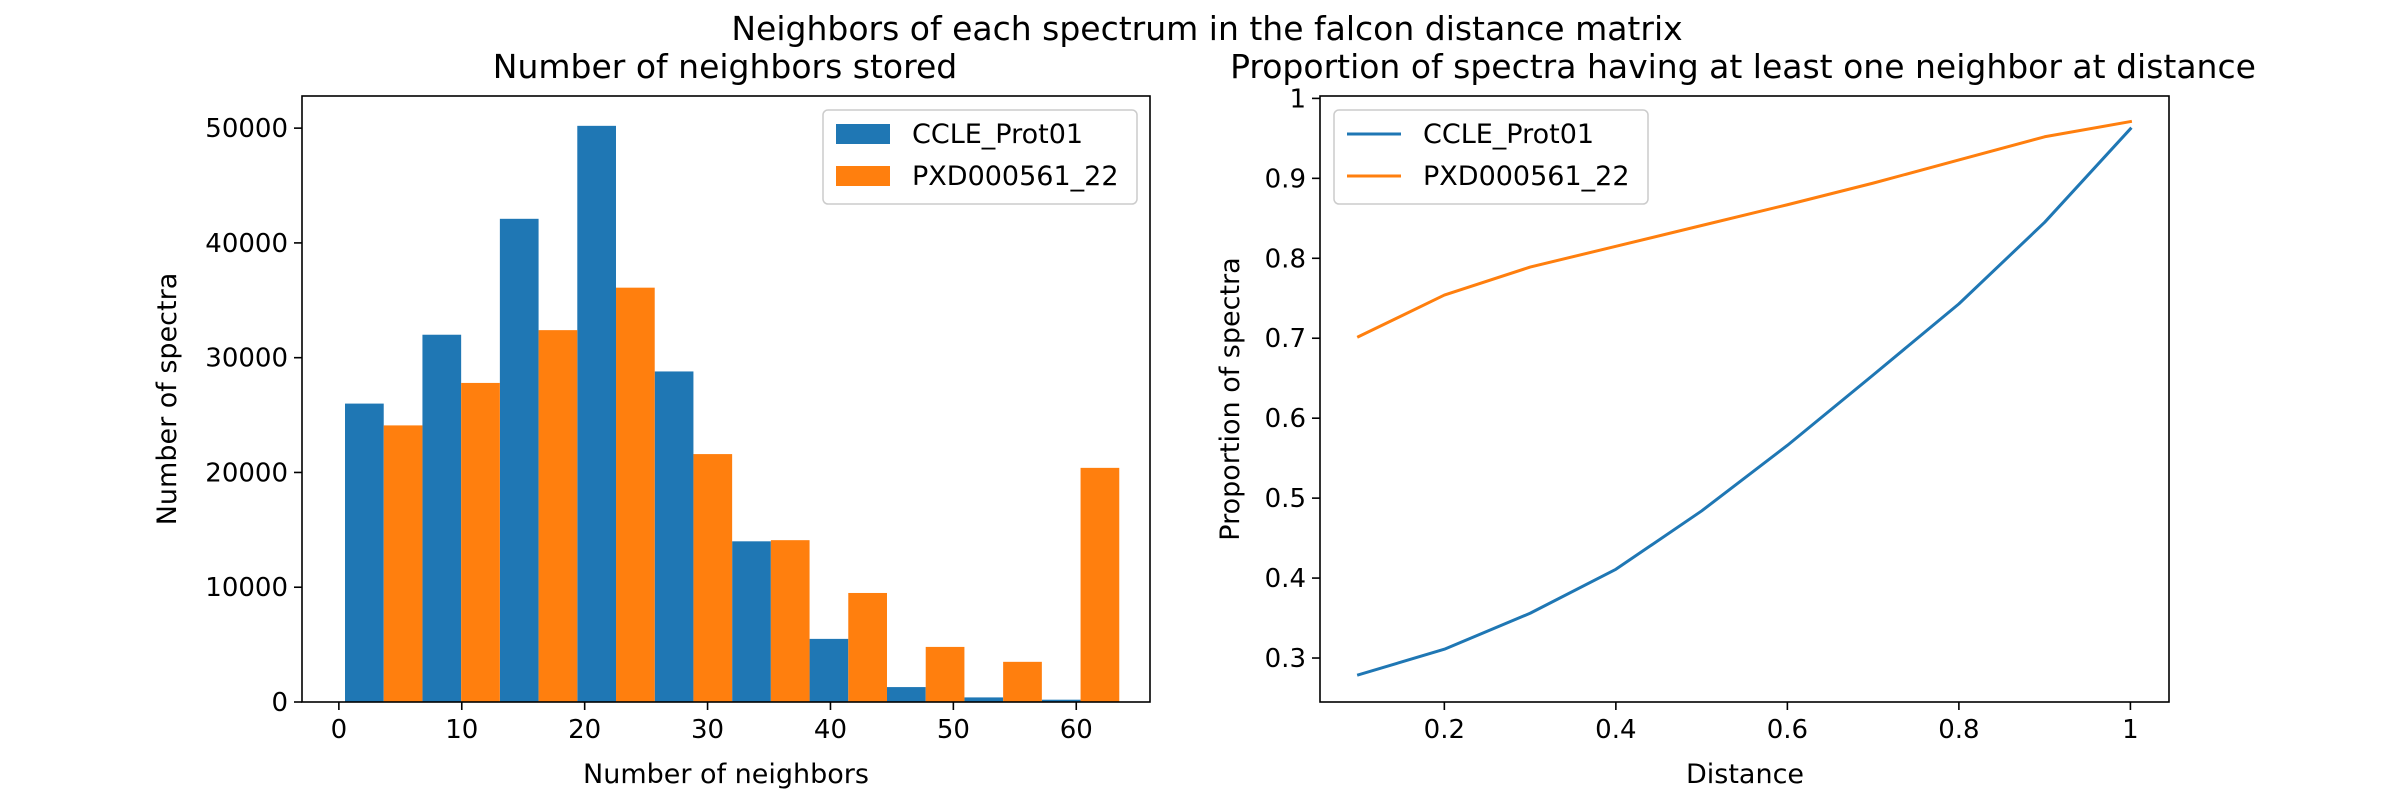 This screenshot has height=800, width=2400. What do you see at coordinates (1285, 419) in the screenshot?
I see `line-chart-y-tick-label: 0.6` at bounding box center [1285, 419].